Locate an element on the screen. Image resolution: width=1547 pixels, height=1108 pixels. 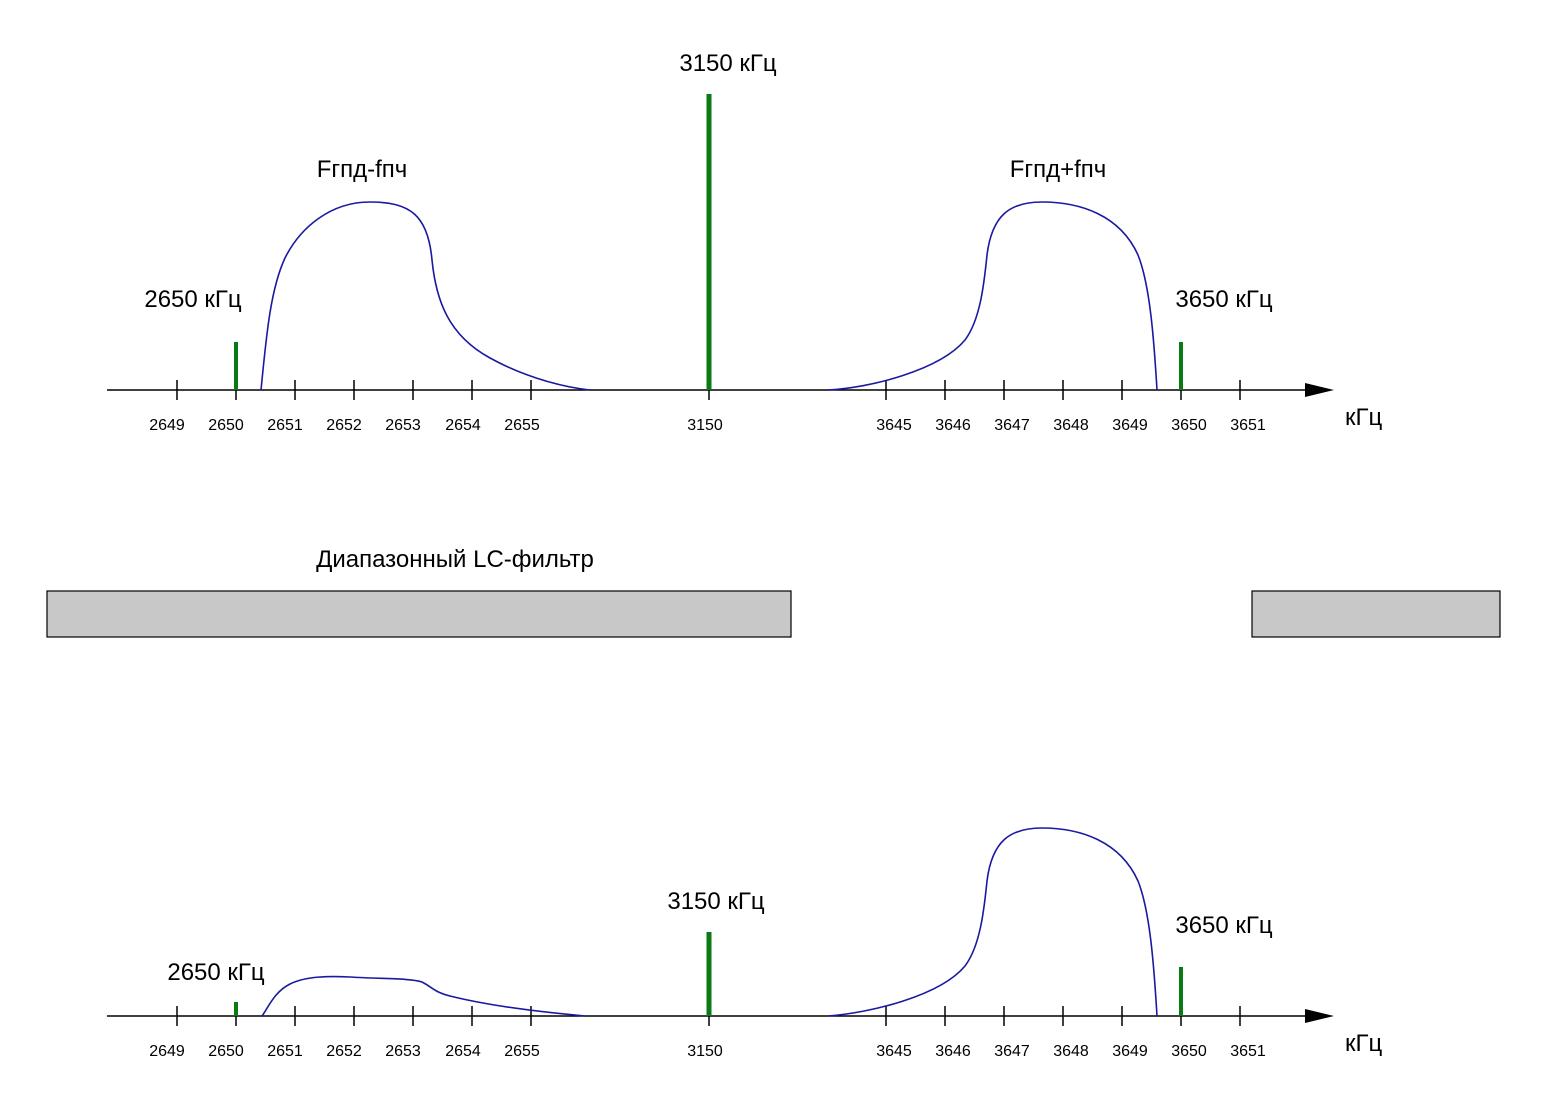
top-lower-sideband-curve is located at coordinates (425, 296).